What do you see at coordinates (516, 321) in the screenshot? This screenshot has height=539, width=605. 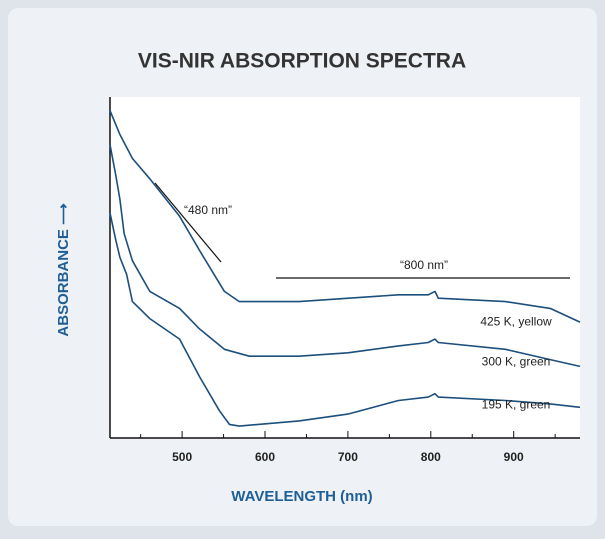 I see `series-label: 425 K, yellow` at bounding box center [516, 321].